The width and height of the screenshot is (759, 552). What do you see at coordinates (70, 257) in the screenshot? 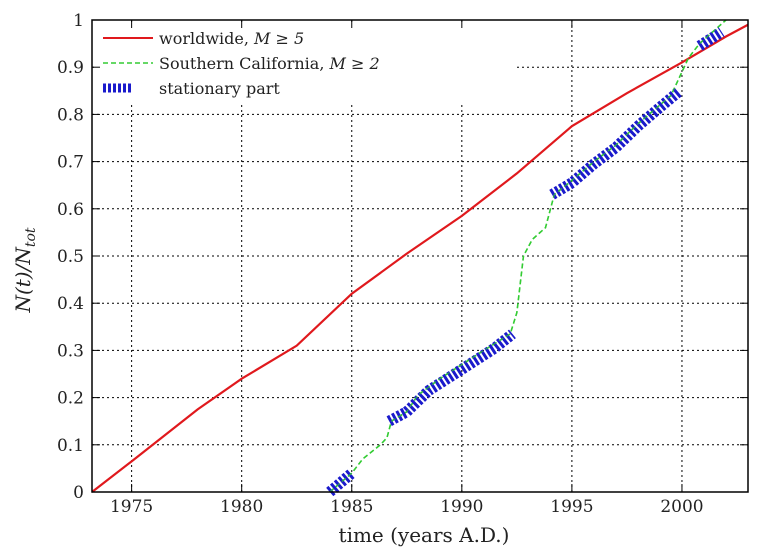
I see `y-tick-label-5: 0.5` at bounding box center [70, 257].